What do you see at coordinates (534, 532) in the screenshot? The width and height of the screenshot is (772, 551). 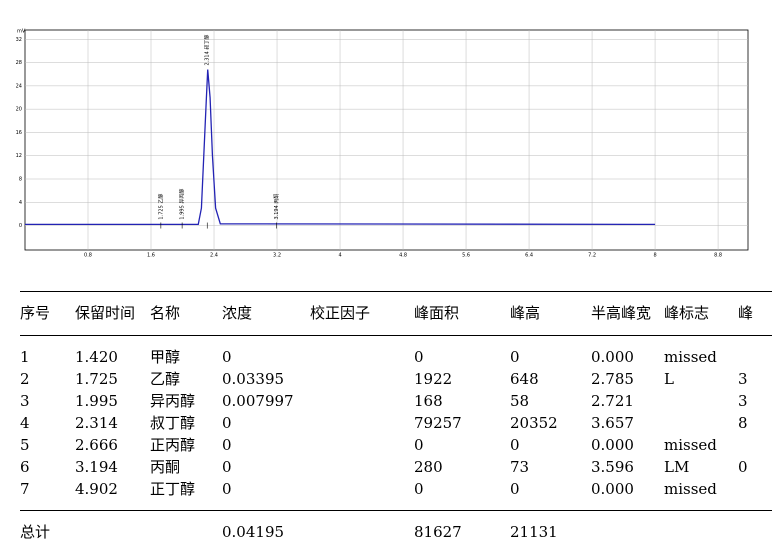 I see `table-cell: 21131` at bounding box center [534, 532].